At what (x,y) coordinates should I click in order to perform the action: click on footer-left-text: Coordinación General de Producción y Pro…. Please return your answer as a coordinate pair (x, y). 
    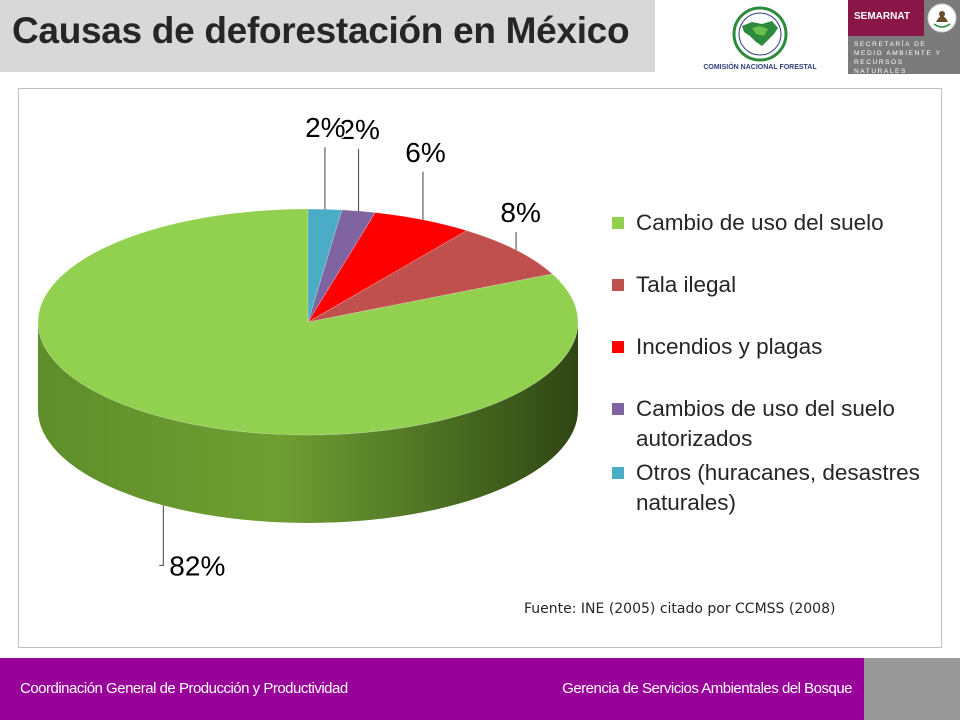
    Looking at the image, I should click on (184, 688).